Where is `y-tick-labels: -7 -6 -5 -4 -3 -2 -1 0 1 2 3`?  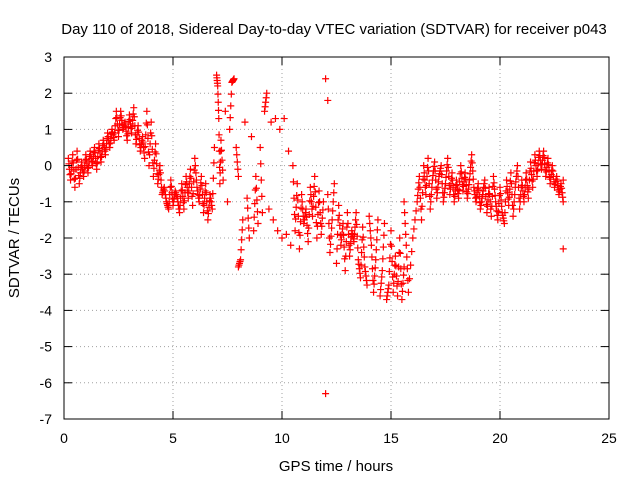
y-tick-labels: -7 -6 -5 -4 -3 -2 -1 0 1 2 3 is located at coordinates (46, 238).